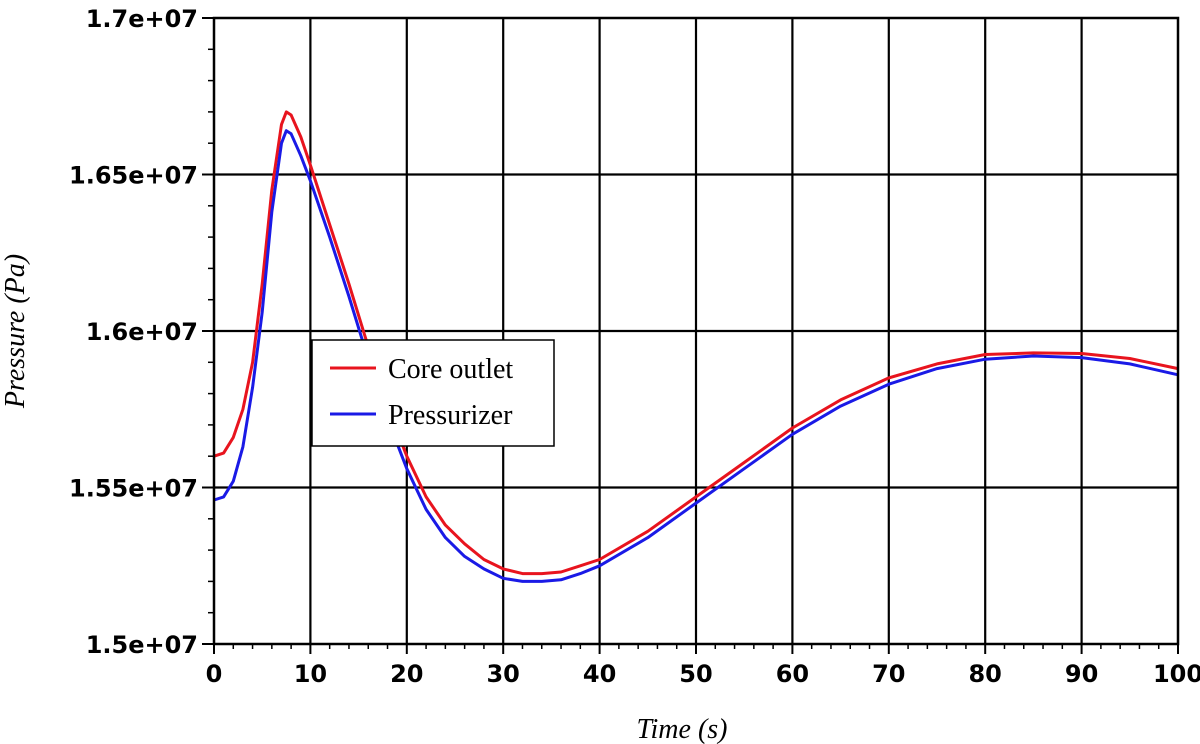 The image size is (1200, 744). Describe the element at coordinates (450, 415) in the screenshot. I see `legend-label: Pressurizer` at that location.